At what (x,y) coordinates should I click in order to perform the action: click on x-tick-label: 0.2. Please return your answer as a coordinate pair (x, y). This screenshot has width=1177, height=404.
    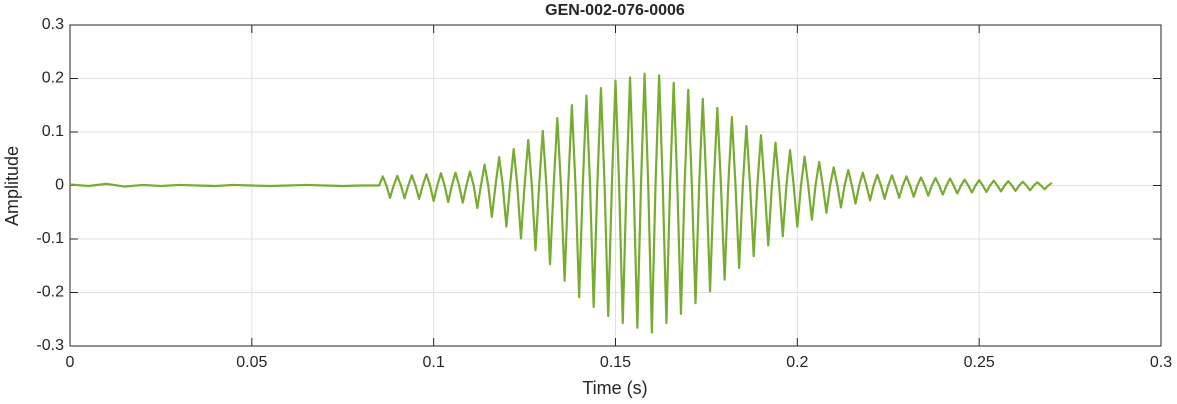
    Looking at the image, I should click on (797, 362).